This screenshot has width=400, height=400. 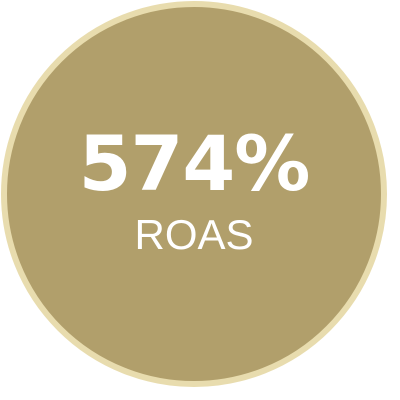 What do you see at coordinates (194, 234) in the screenshot?
I see `metric-label: ROAS` at bounding box center [194, 234].